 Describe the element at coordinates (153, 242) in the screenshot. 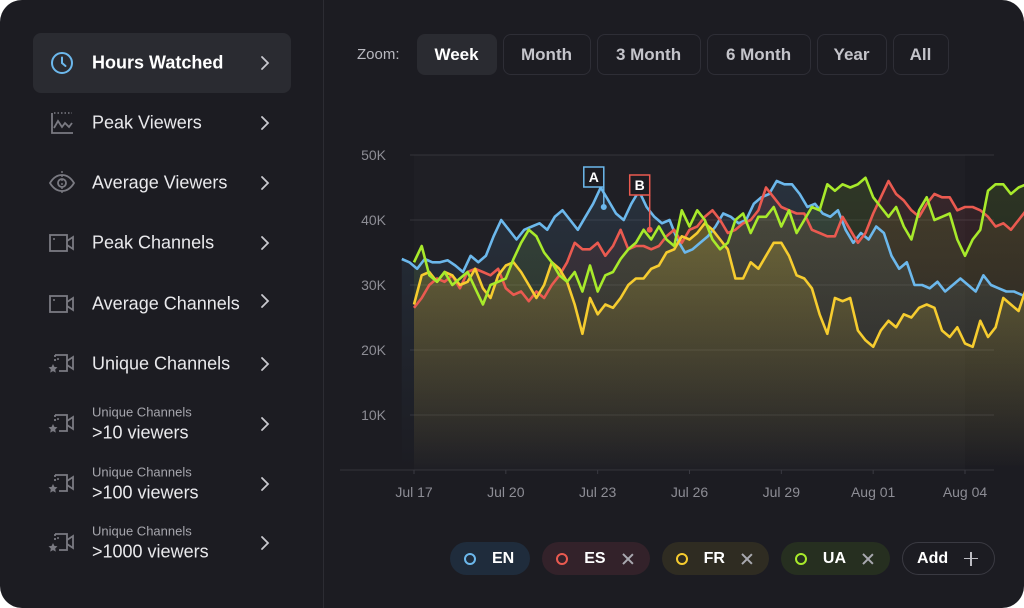

I see `sidebar-item-label: Peak Channels` at that location.